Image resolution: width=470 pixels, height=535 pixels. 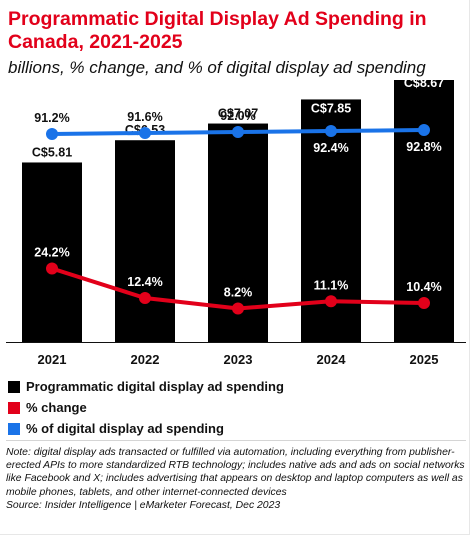 What do you see at coordinates (125, 428) in the screenshot?
I see `legend-label-share: % of digital display ad spending` at bounding box center [125, 428].